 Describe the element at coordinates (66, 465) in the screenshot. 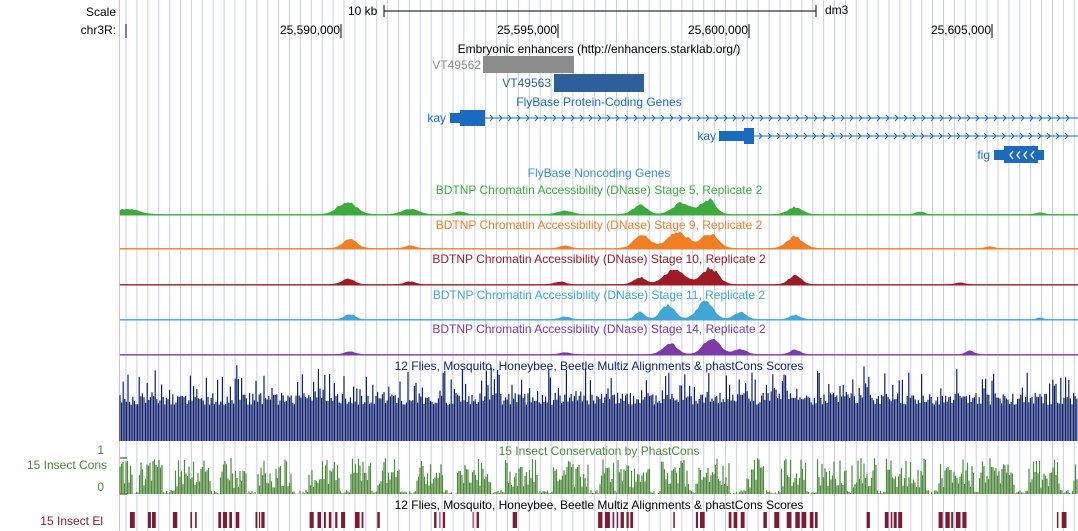

I see `side-label-cons: 15 Insect Cons` at that location.